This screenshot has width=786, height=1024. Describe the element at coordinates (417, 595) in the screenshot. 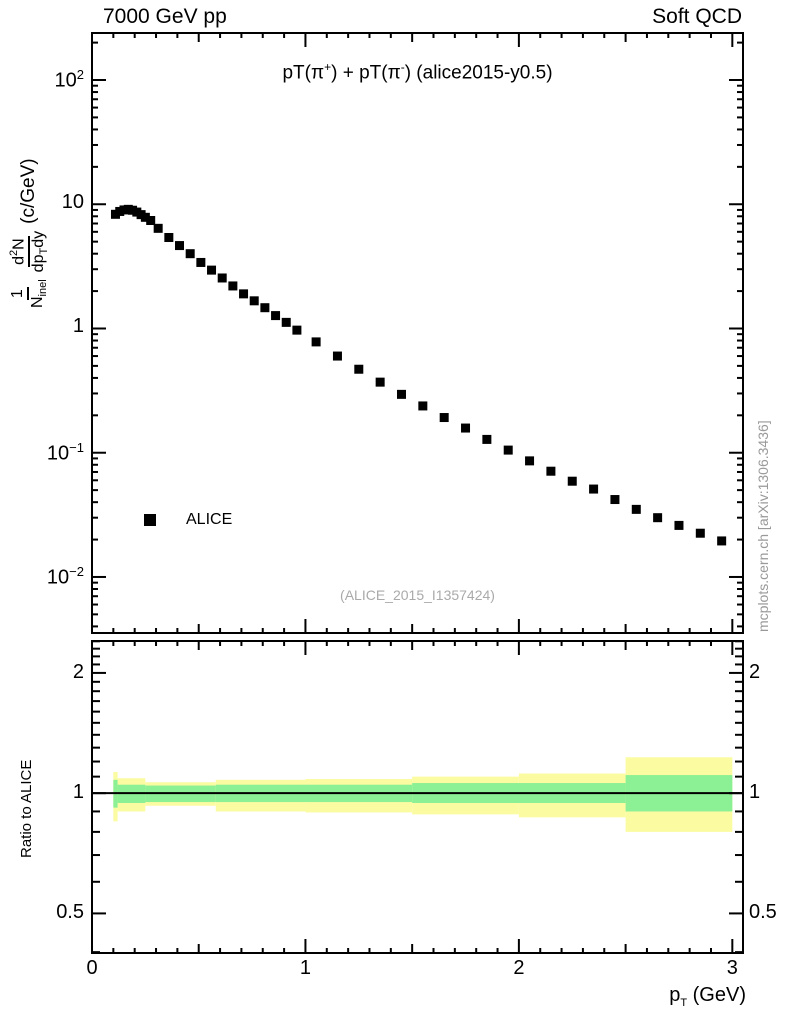

I see `analysis-id-watermark: (ALICE_2015_I1357424)` at that location.